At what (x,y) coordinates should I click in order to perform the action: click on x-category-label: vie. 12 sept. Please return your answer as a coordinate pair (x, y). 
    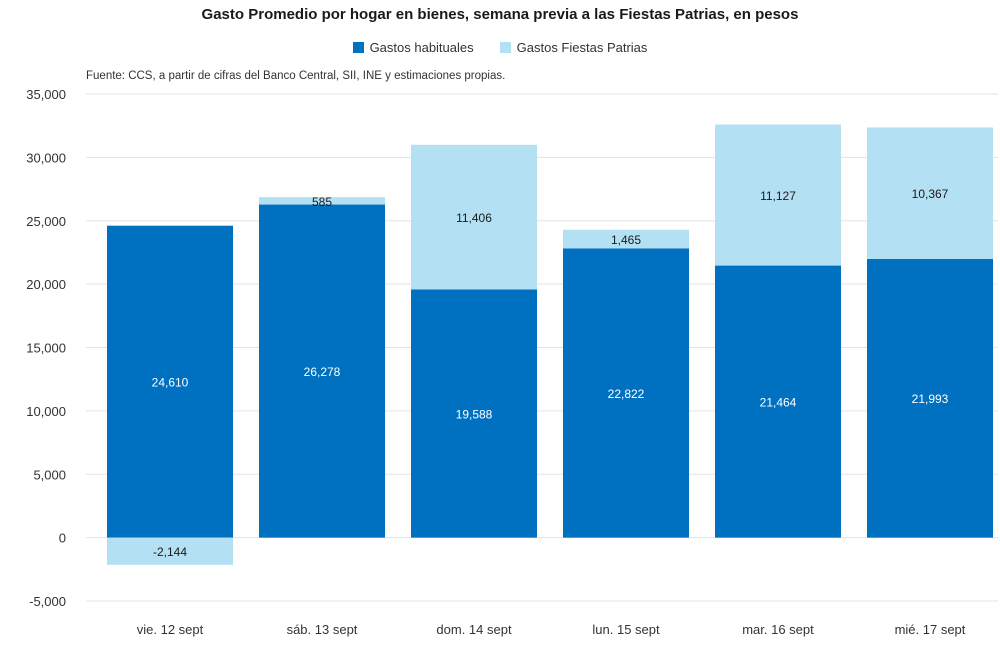
    Looking at the image, I should click on (170, 629).